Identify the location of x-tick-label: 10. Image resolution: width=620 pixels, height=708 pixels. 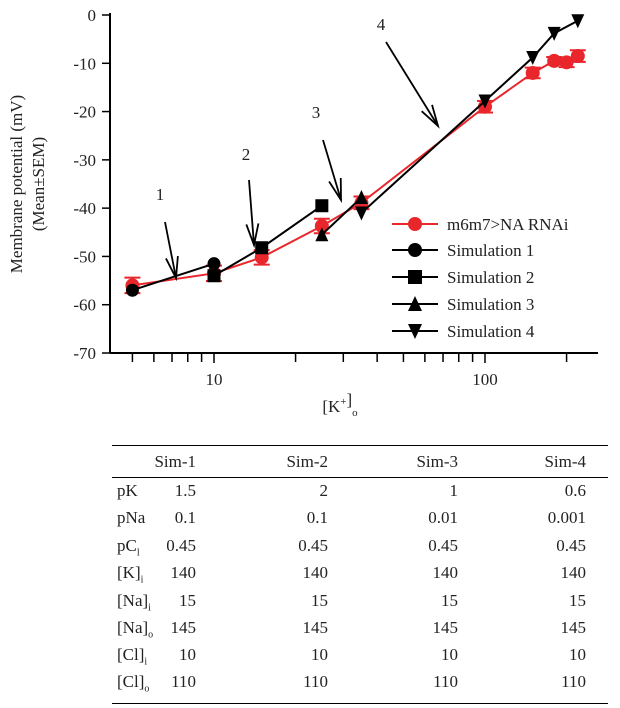
(214, 379).